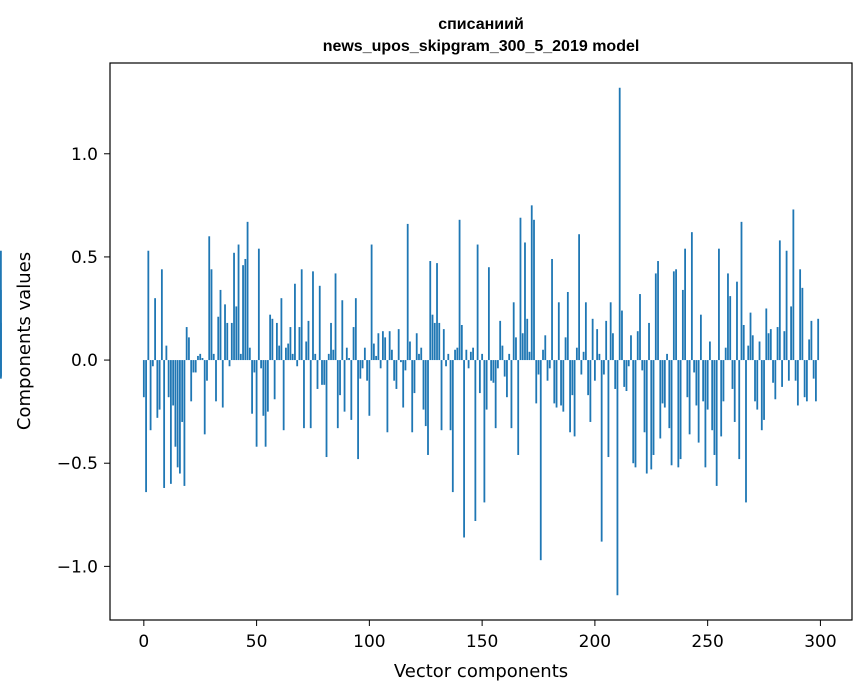 This screenshot has height=696, width=867. Describe the element at coordinates (481, 671) in the screenshot. I see `x-axis-label: Vector components` at that location.